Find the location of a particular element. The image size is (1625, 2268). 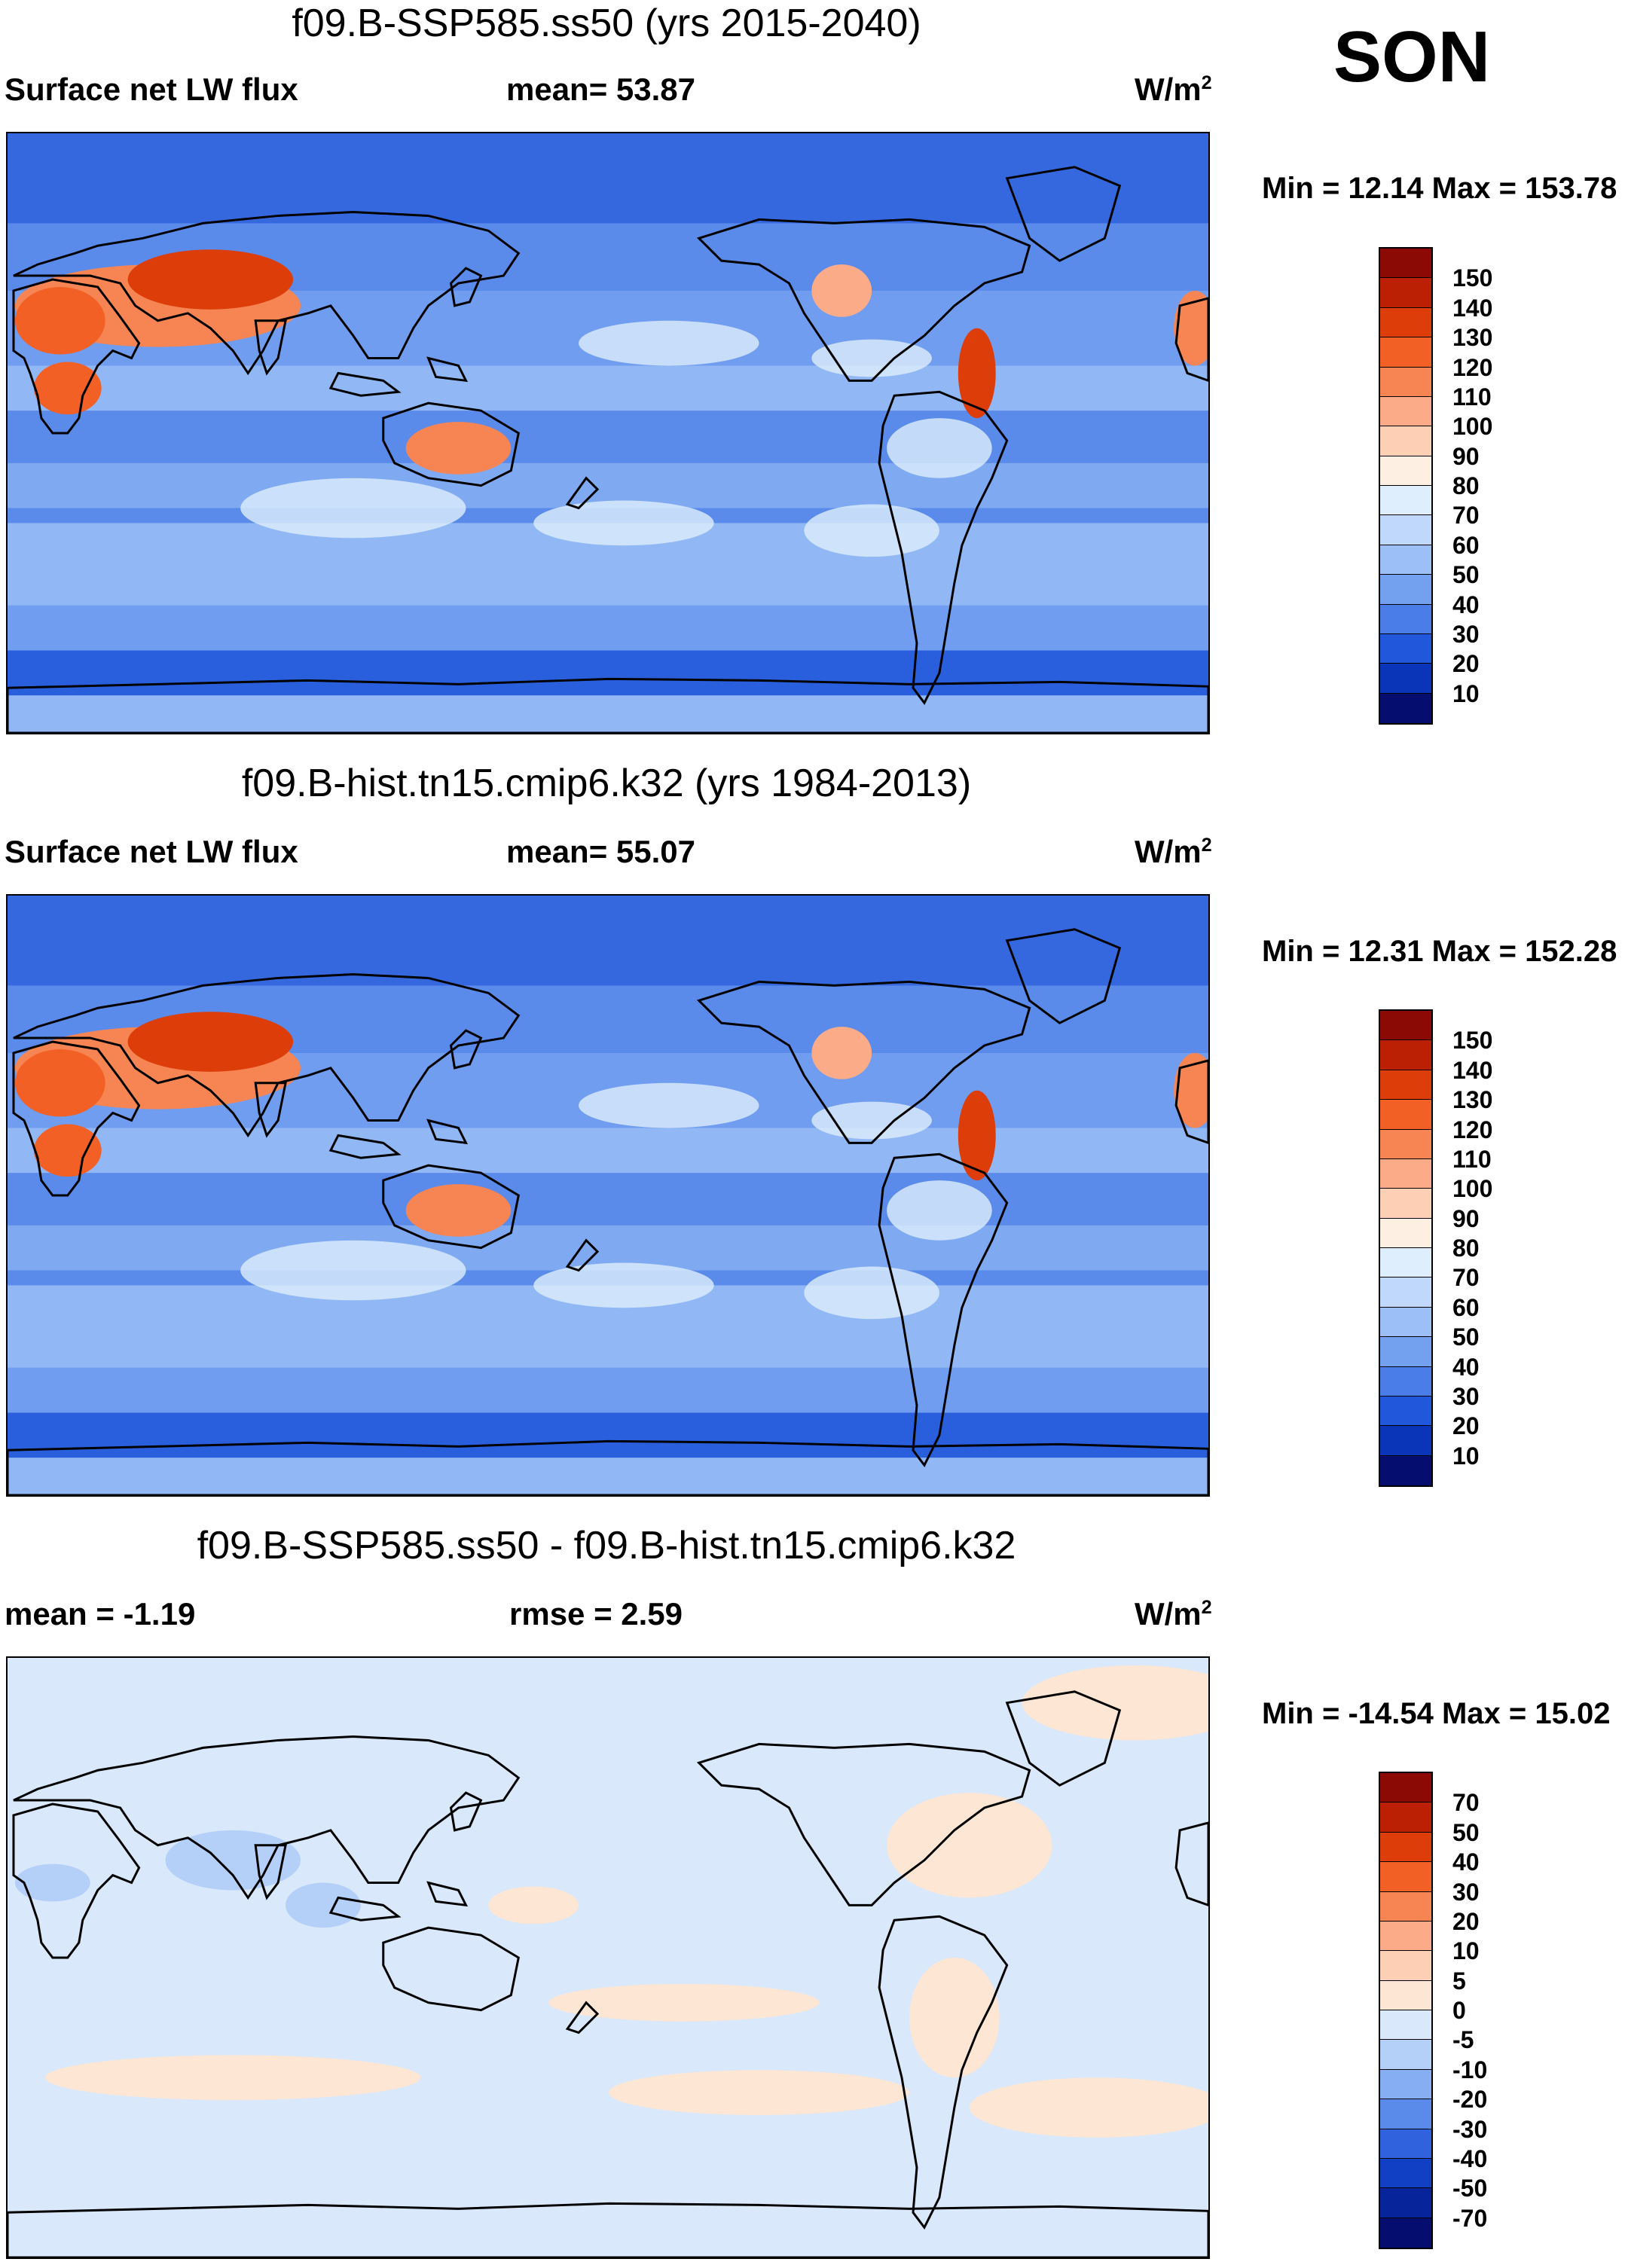

colorbar-tick-label: -40 is located at coordinates (1470, 2158).